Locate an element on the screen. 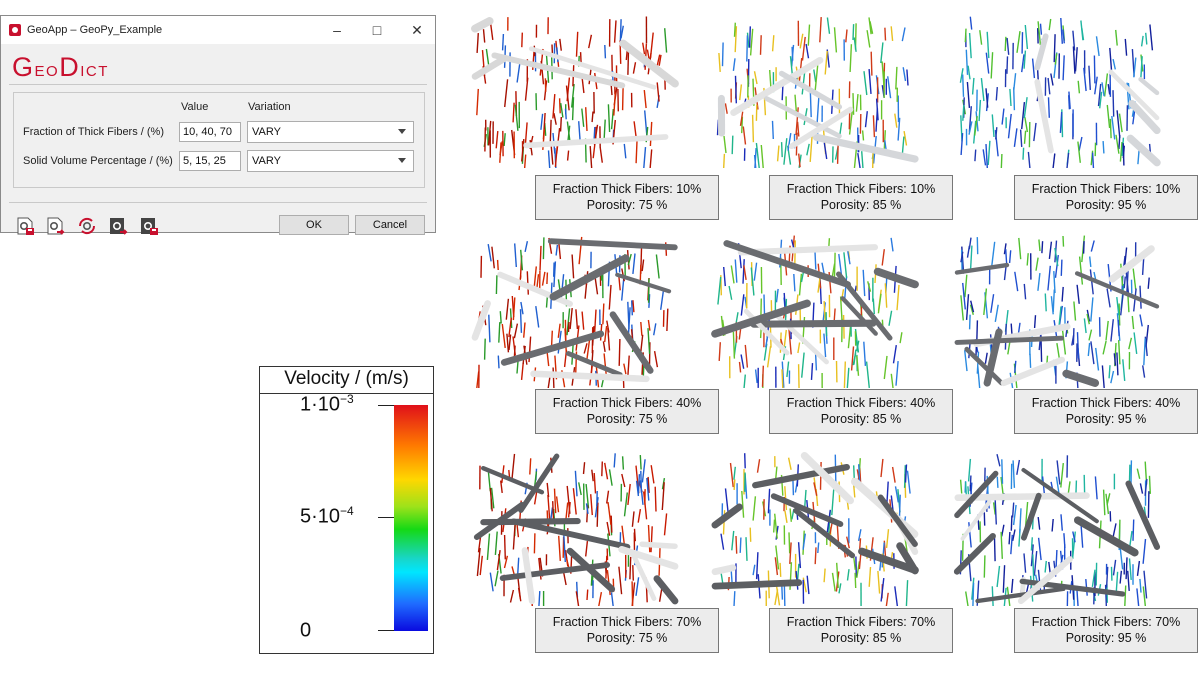 This screenshot has width=1200, height=674. result-caption-1: Fraction Thick Fibers: 10% Porosity: 75 % is located at coordinates (627, 197).